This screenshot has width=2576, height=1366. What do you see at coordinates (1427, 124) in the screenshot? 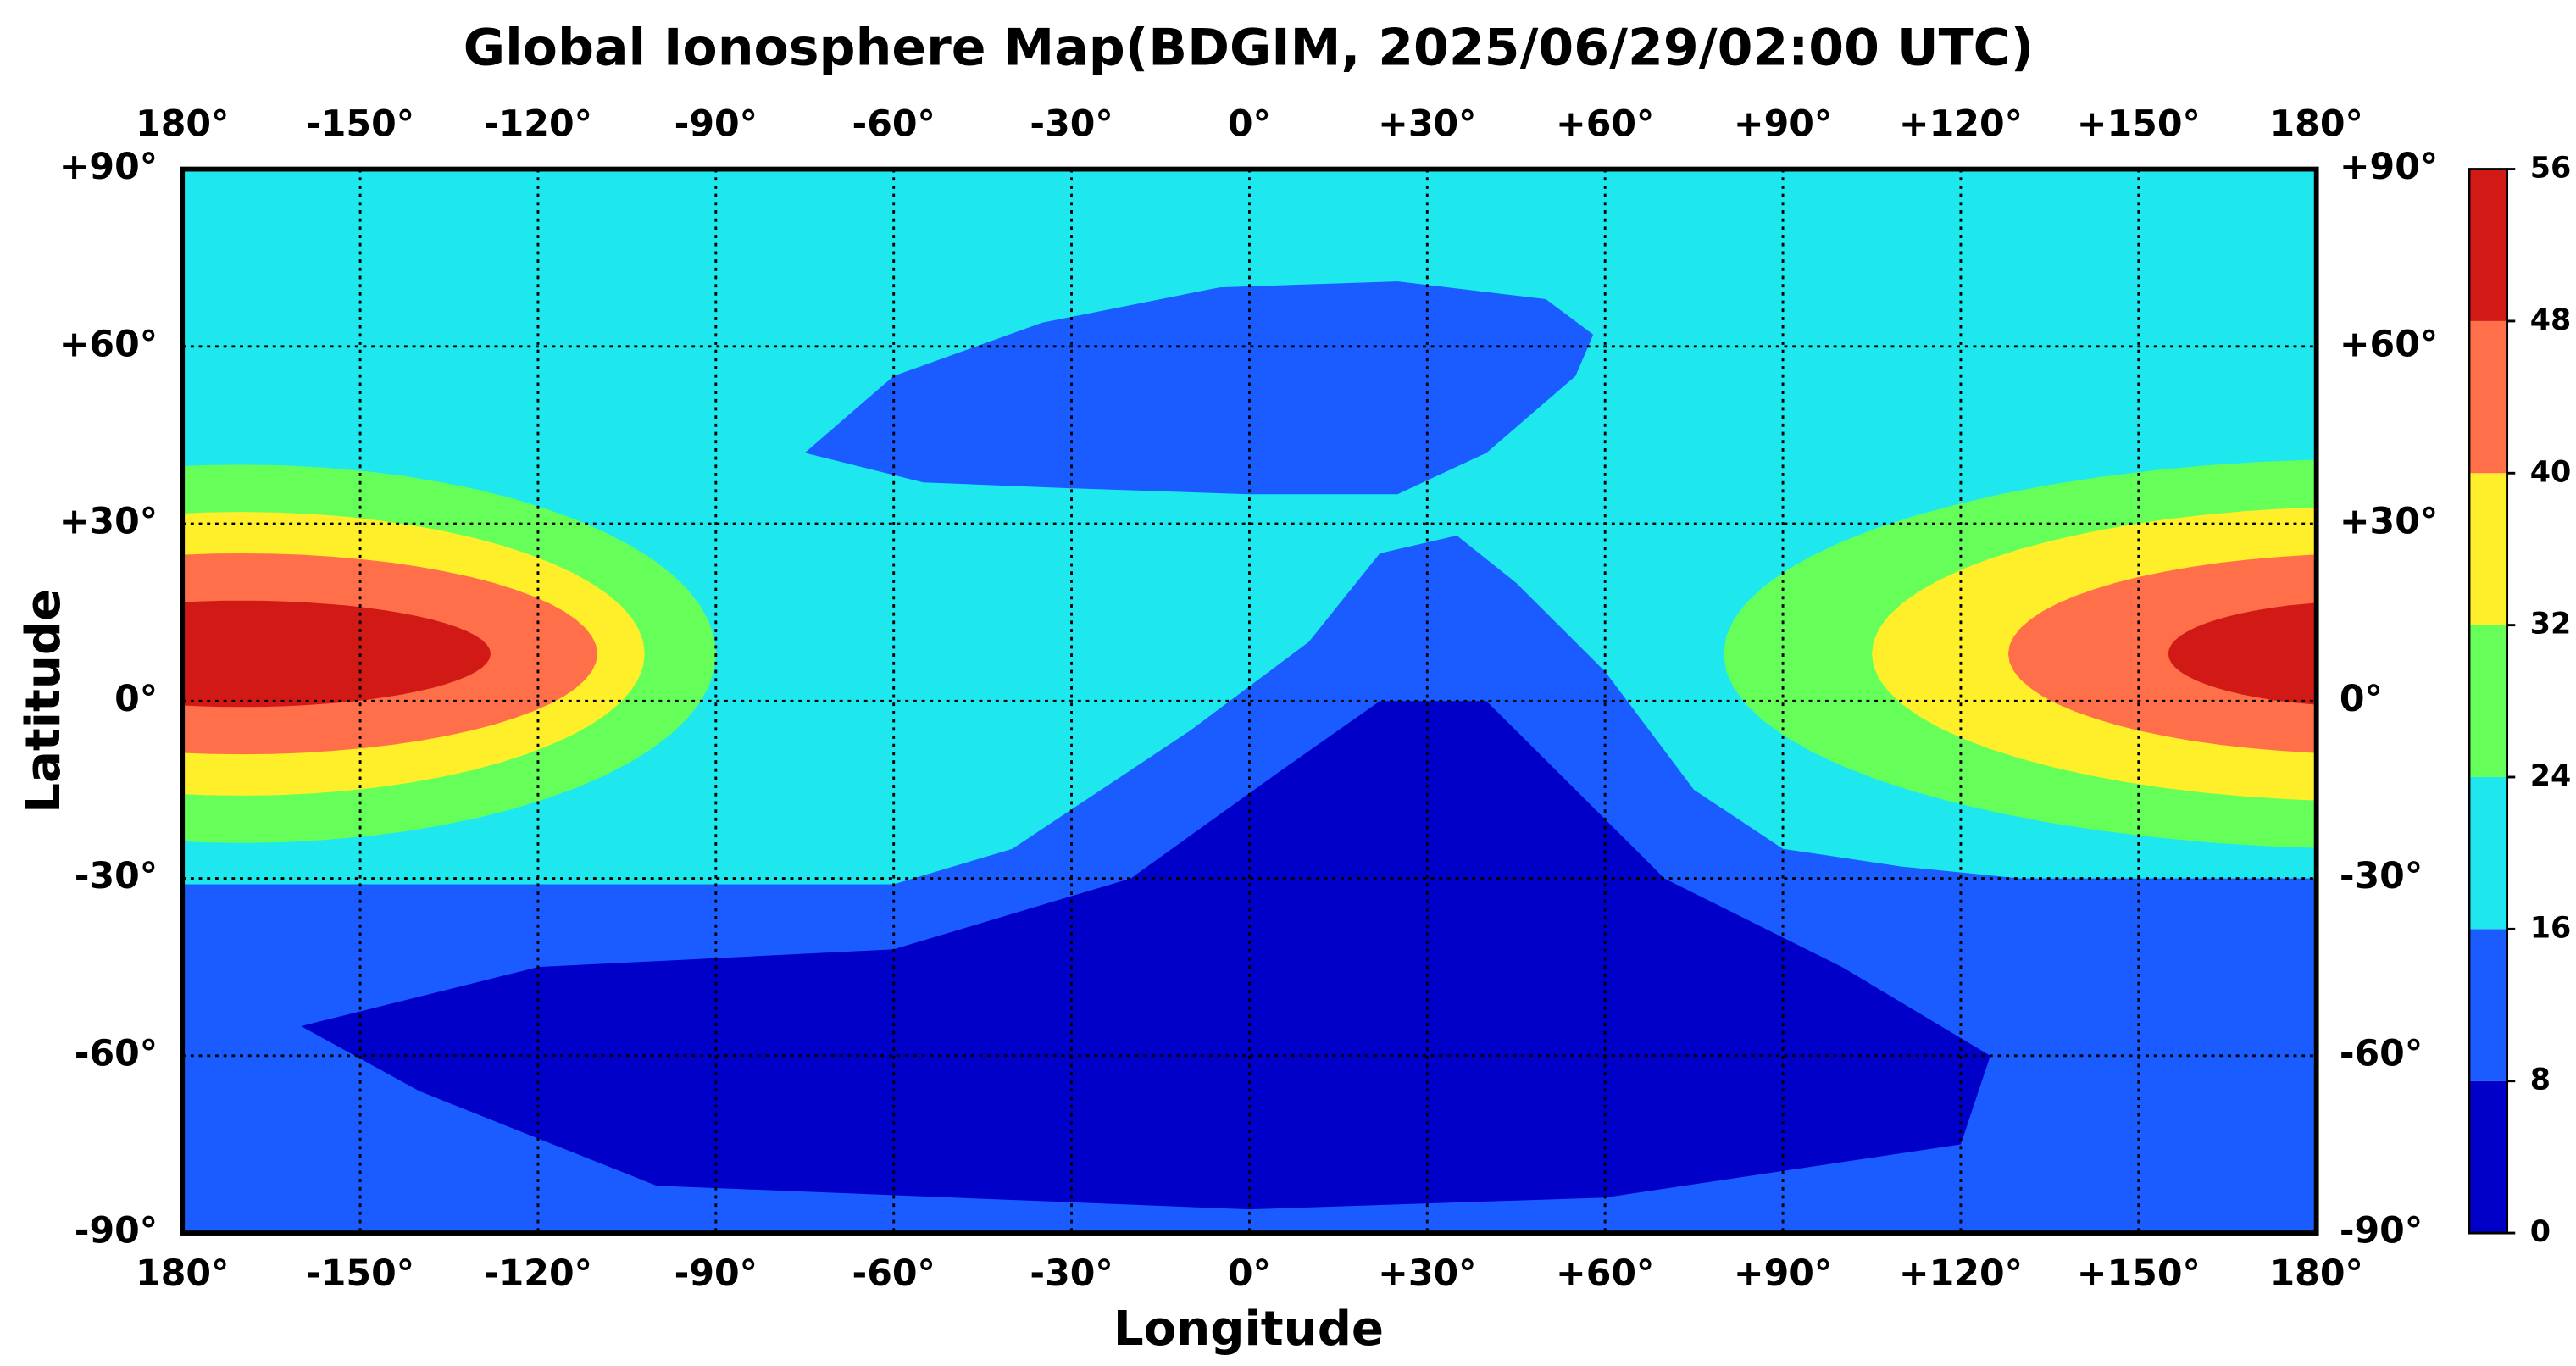
I see `x-tick-label-top: +30°` at bounding box center [1427, 124].